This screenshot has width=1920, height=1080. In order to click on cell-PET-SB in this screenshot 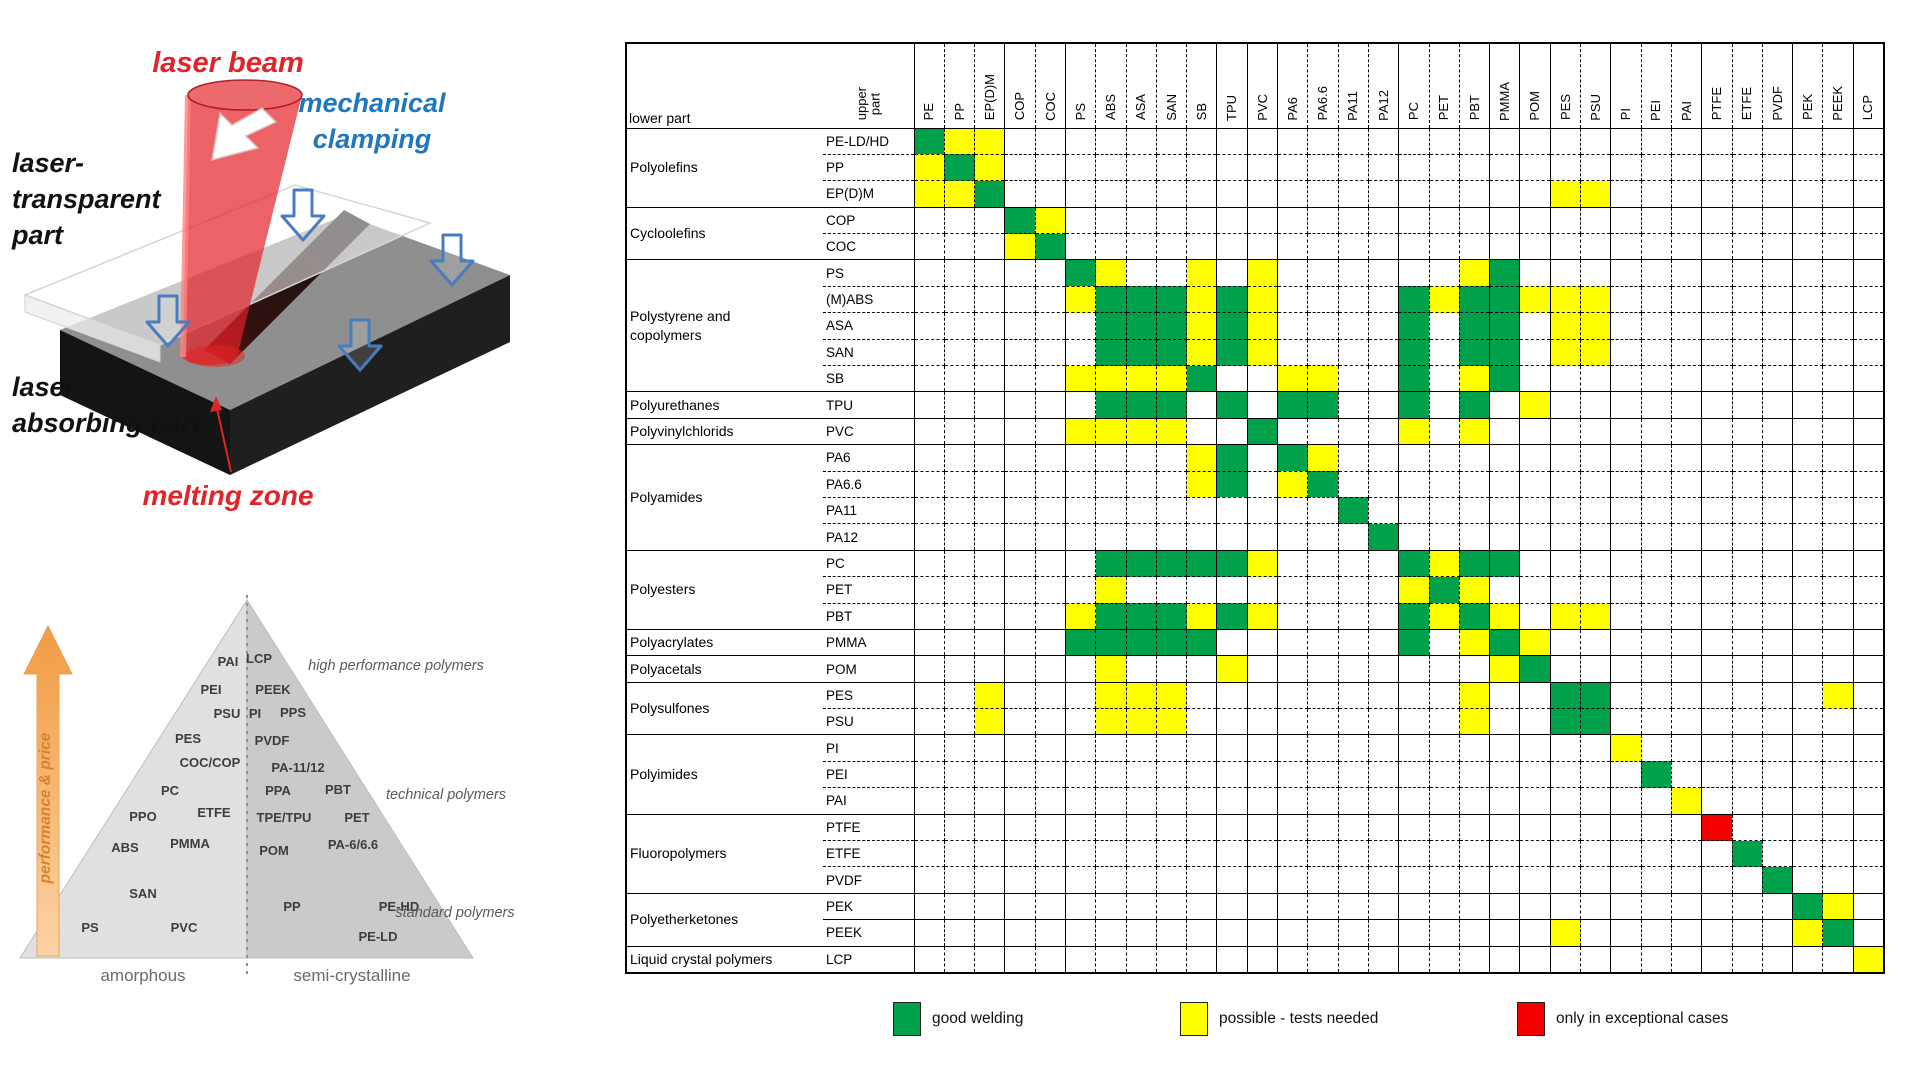, I will do `click(1202, 590)`.